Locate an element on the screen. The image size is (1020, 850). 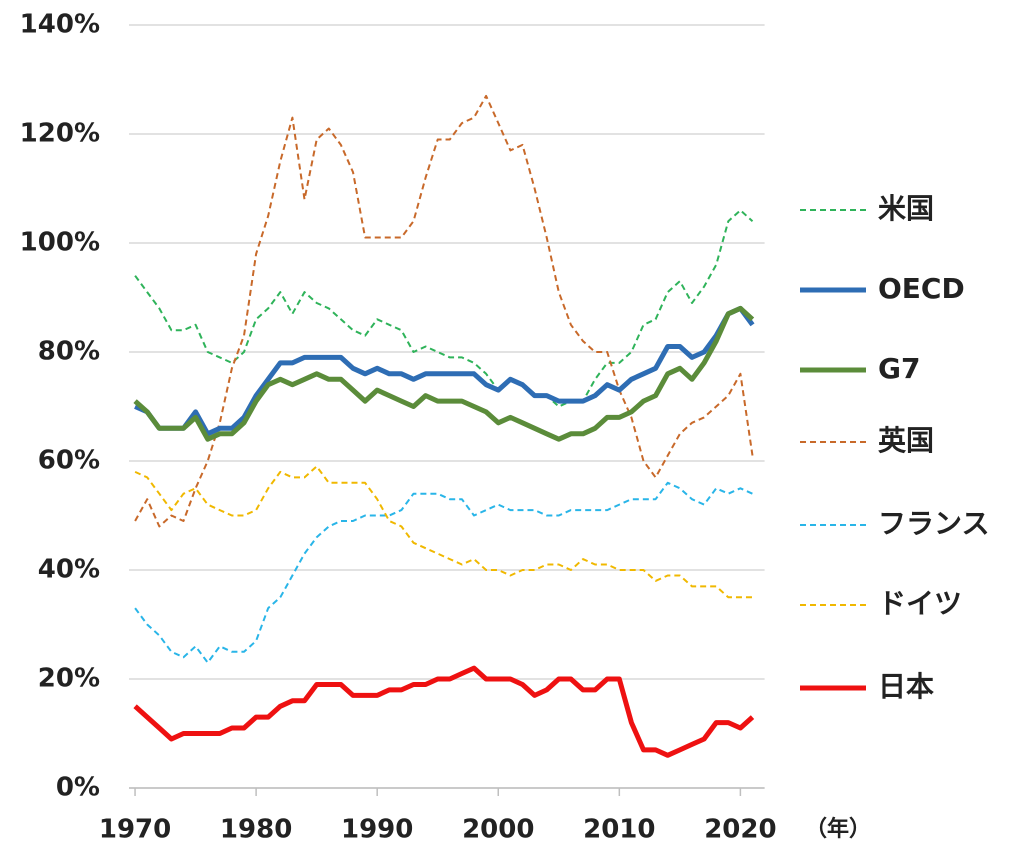
legend-label: ドイツ is located at coordinates (920, 603).